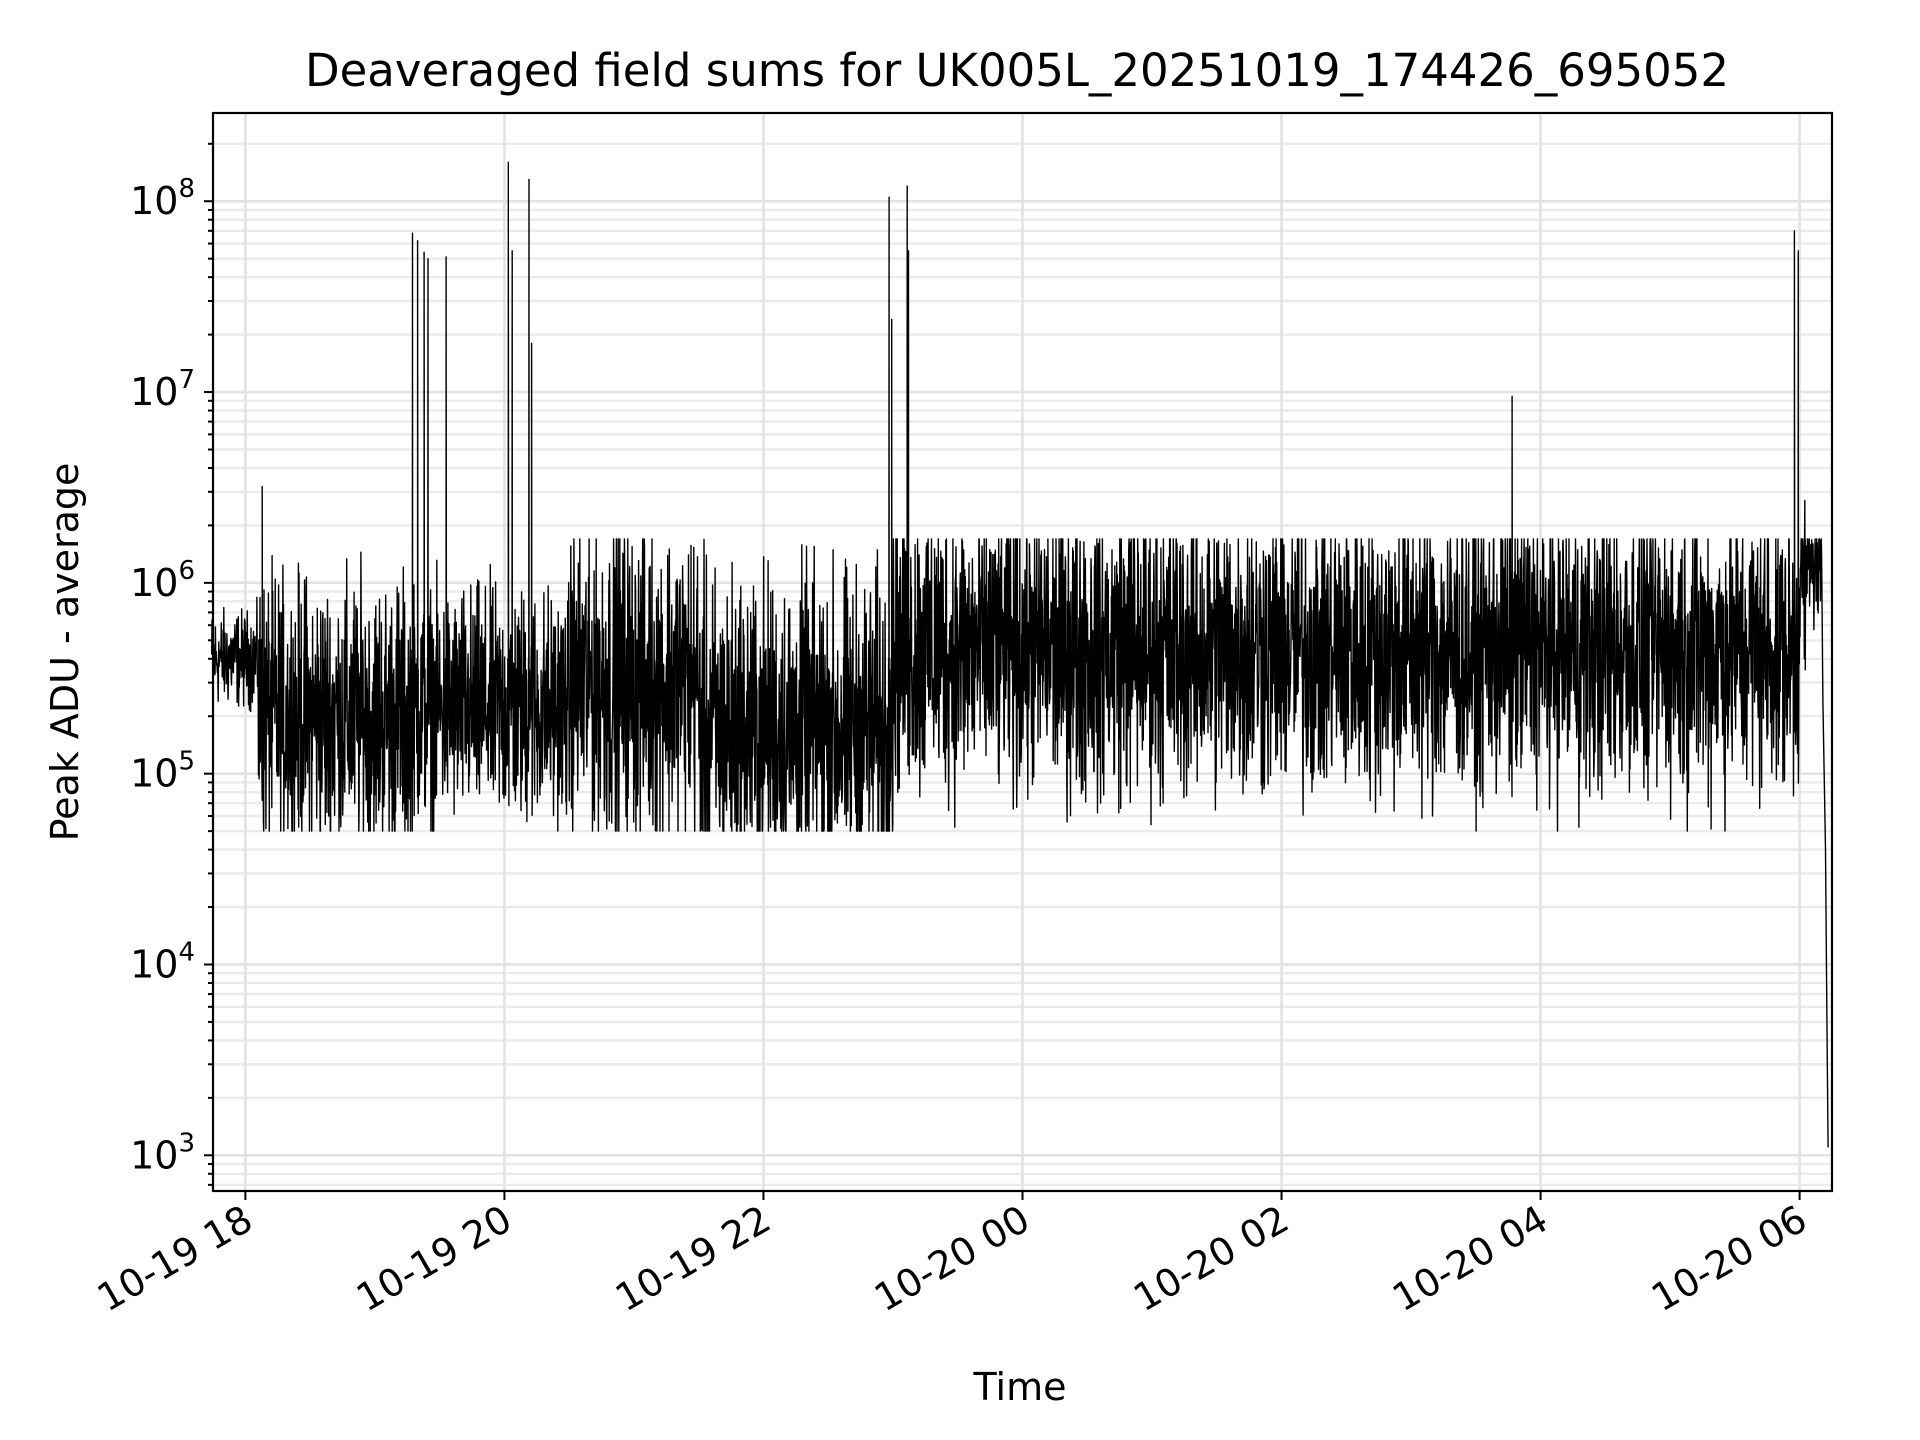 The image size is (1920, 1440). I want to click on y-tick-label: 104, so click(162, 961).